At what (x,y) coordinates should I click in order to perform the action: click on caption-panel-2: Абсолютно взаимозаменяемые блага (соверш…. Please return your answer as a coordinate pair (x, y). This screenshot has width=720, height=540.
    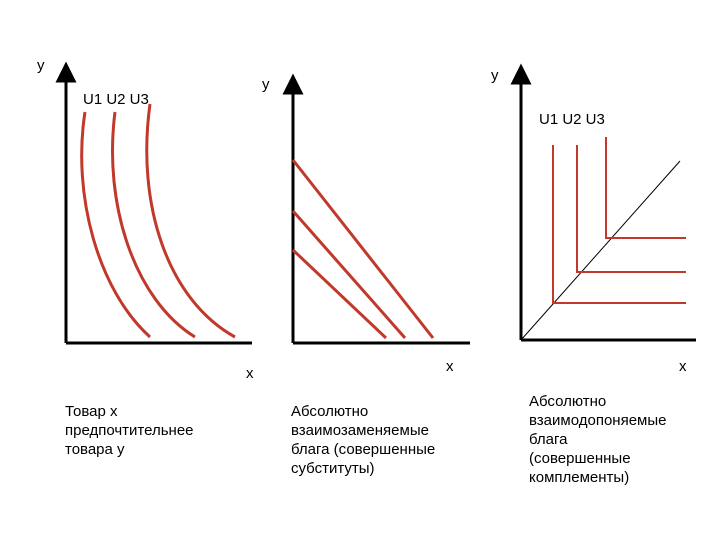
    Looking at the image, I should click on (363, 440).